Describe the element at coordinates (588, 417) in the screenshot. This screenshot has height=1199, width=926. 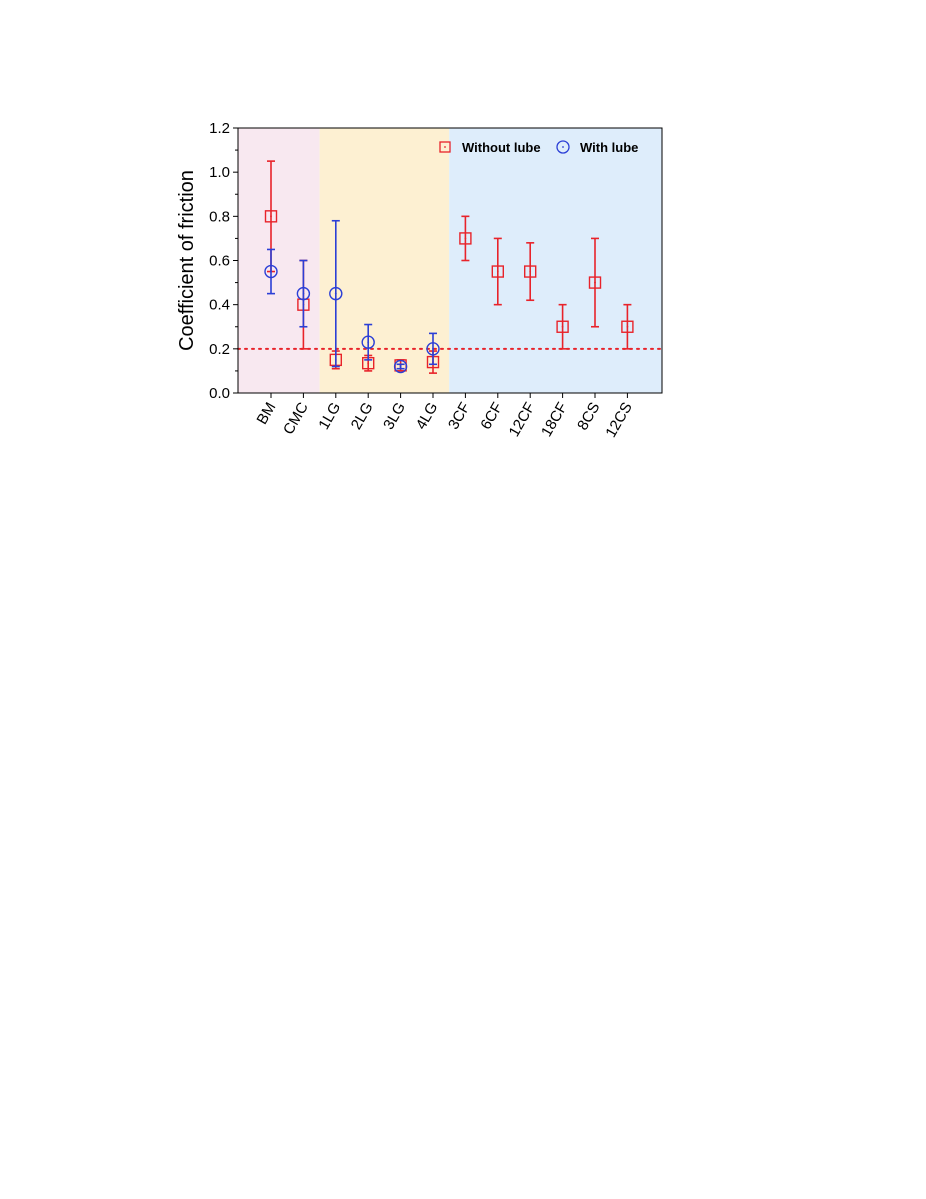
I see `x-tick-label: 8CS` at that location.